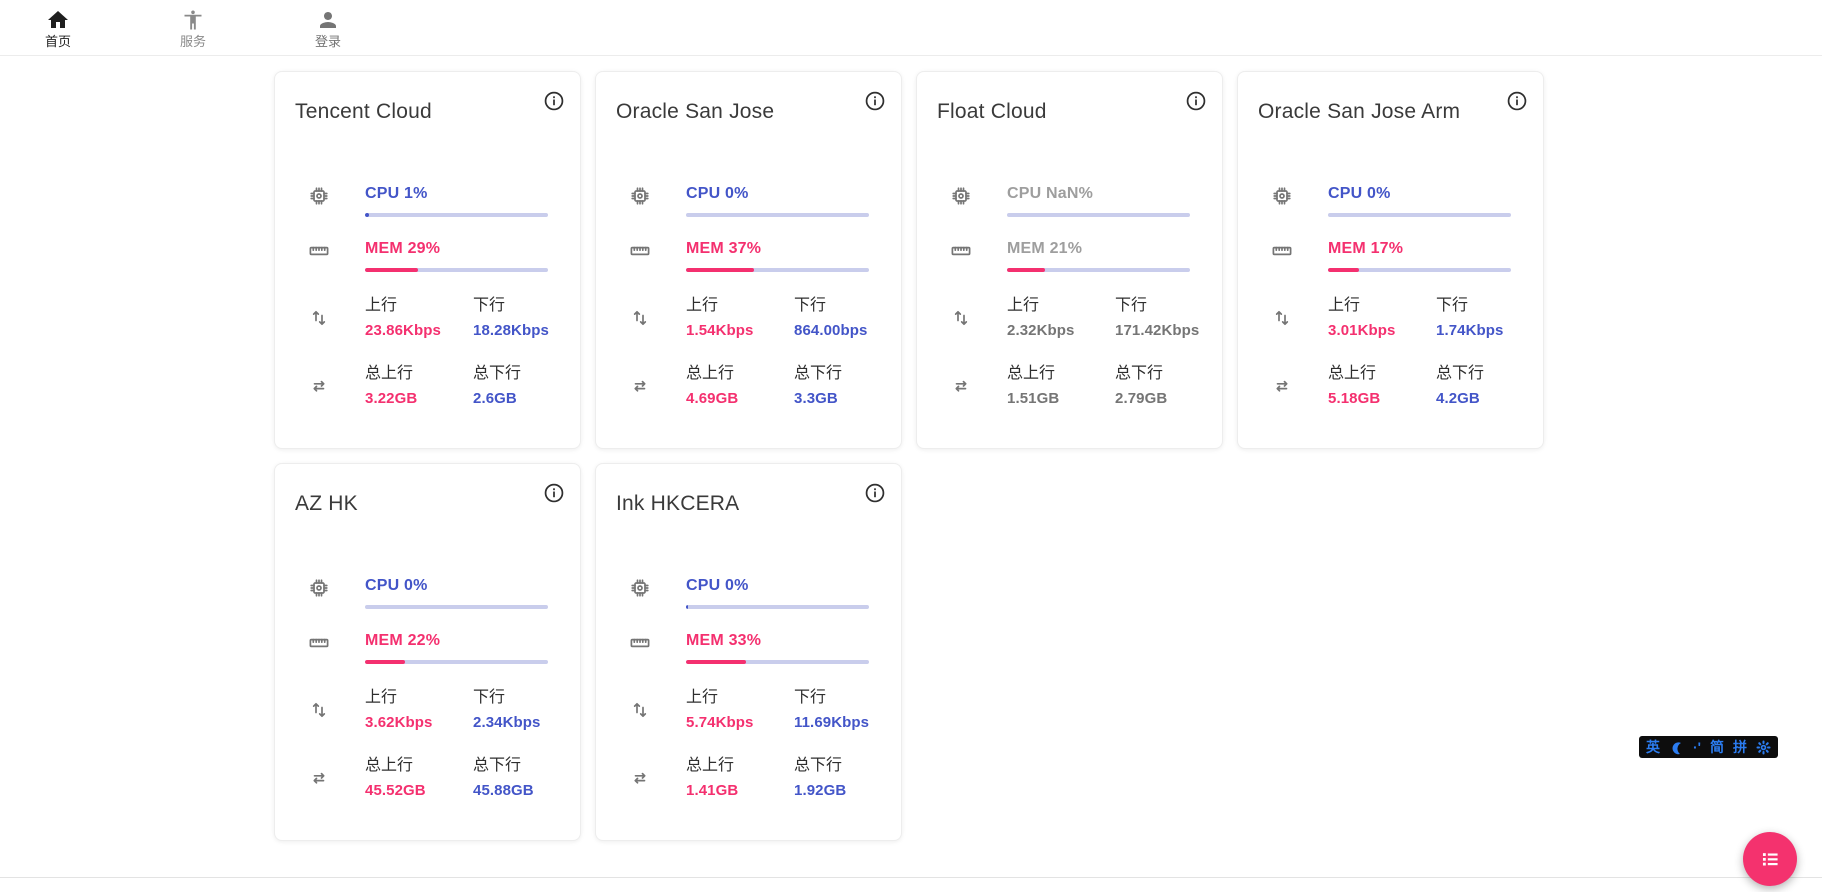 The image size is (1822, 892). I want to click on net-speed-row: 上行 3.62Kbps 下行 2.34Kbps, so click(427, 710).